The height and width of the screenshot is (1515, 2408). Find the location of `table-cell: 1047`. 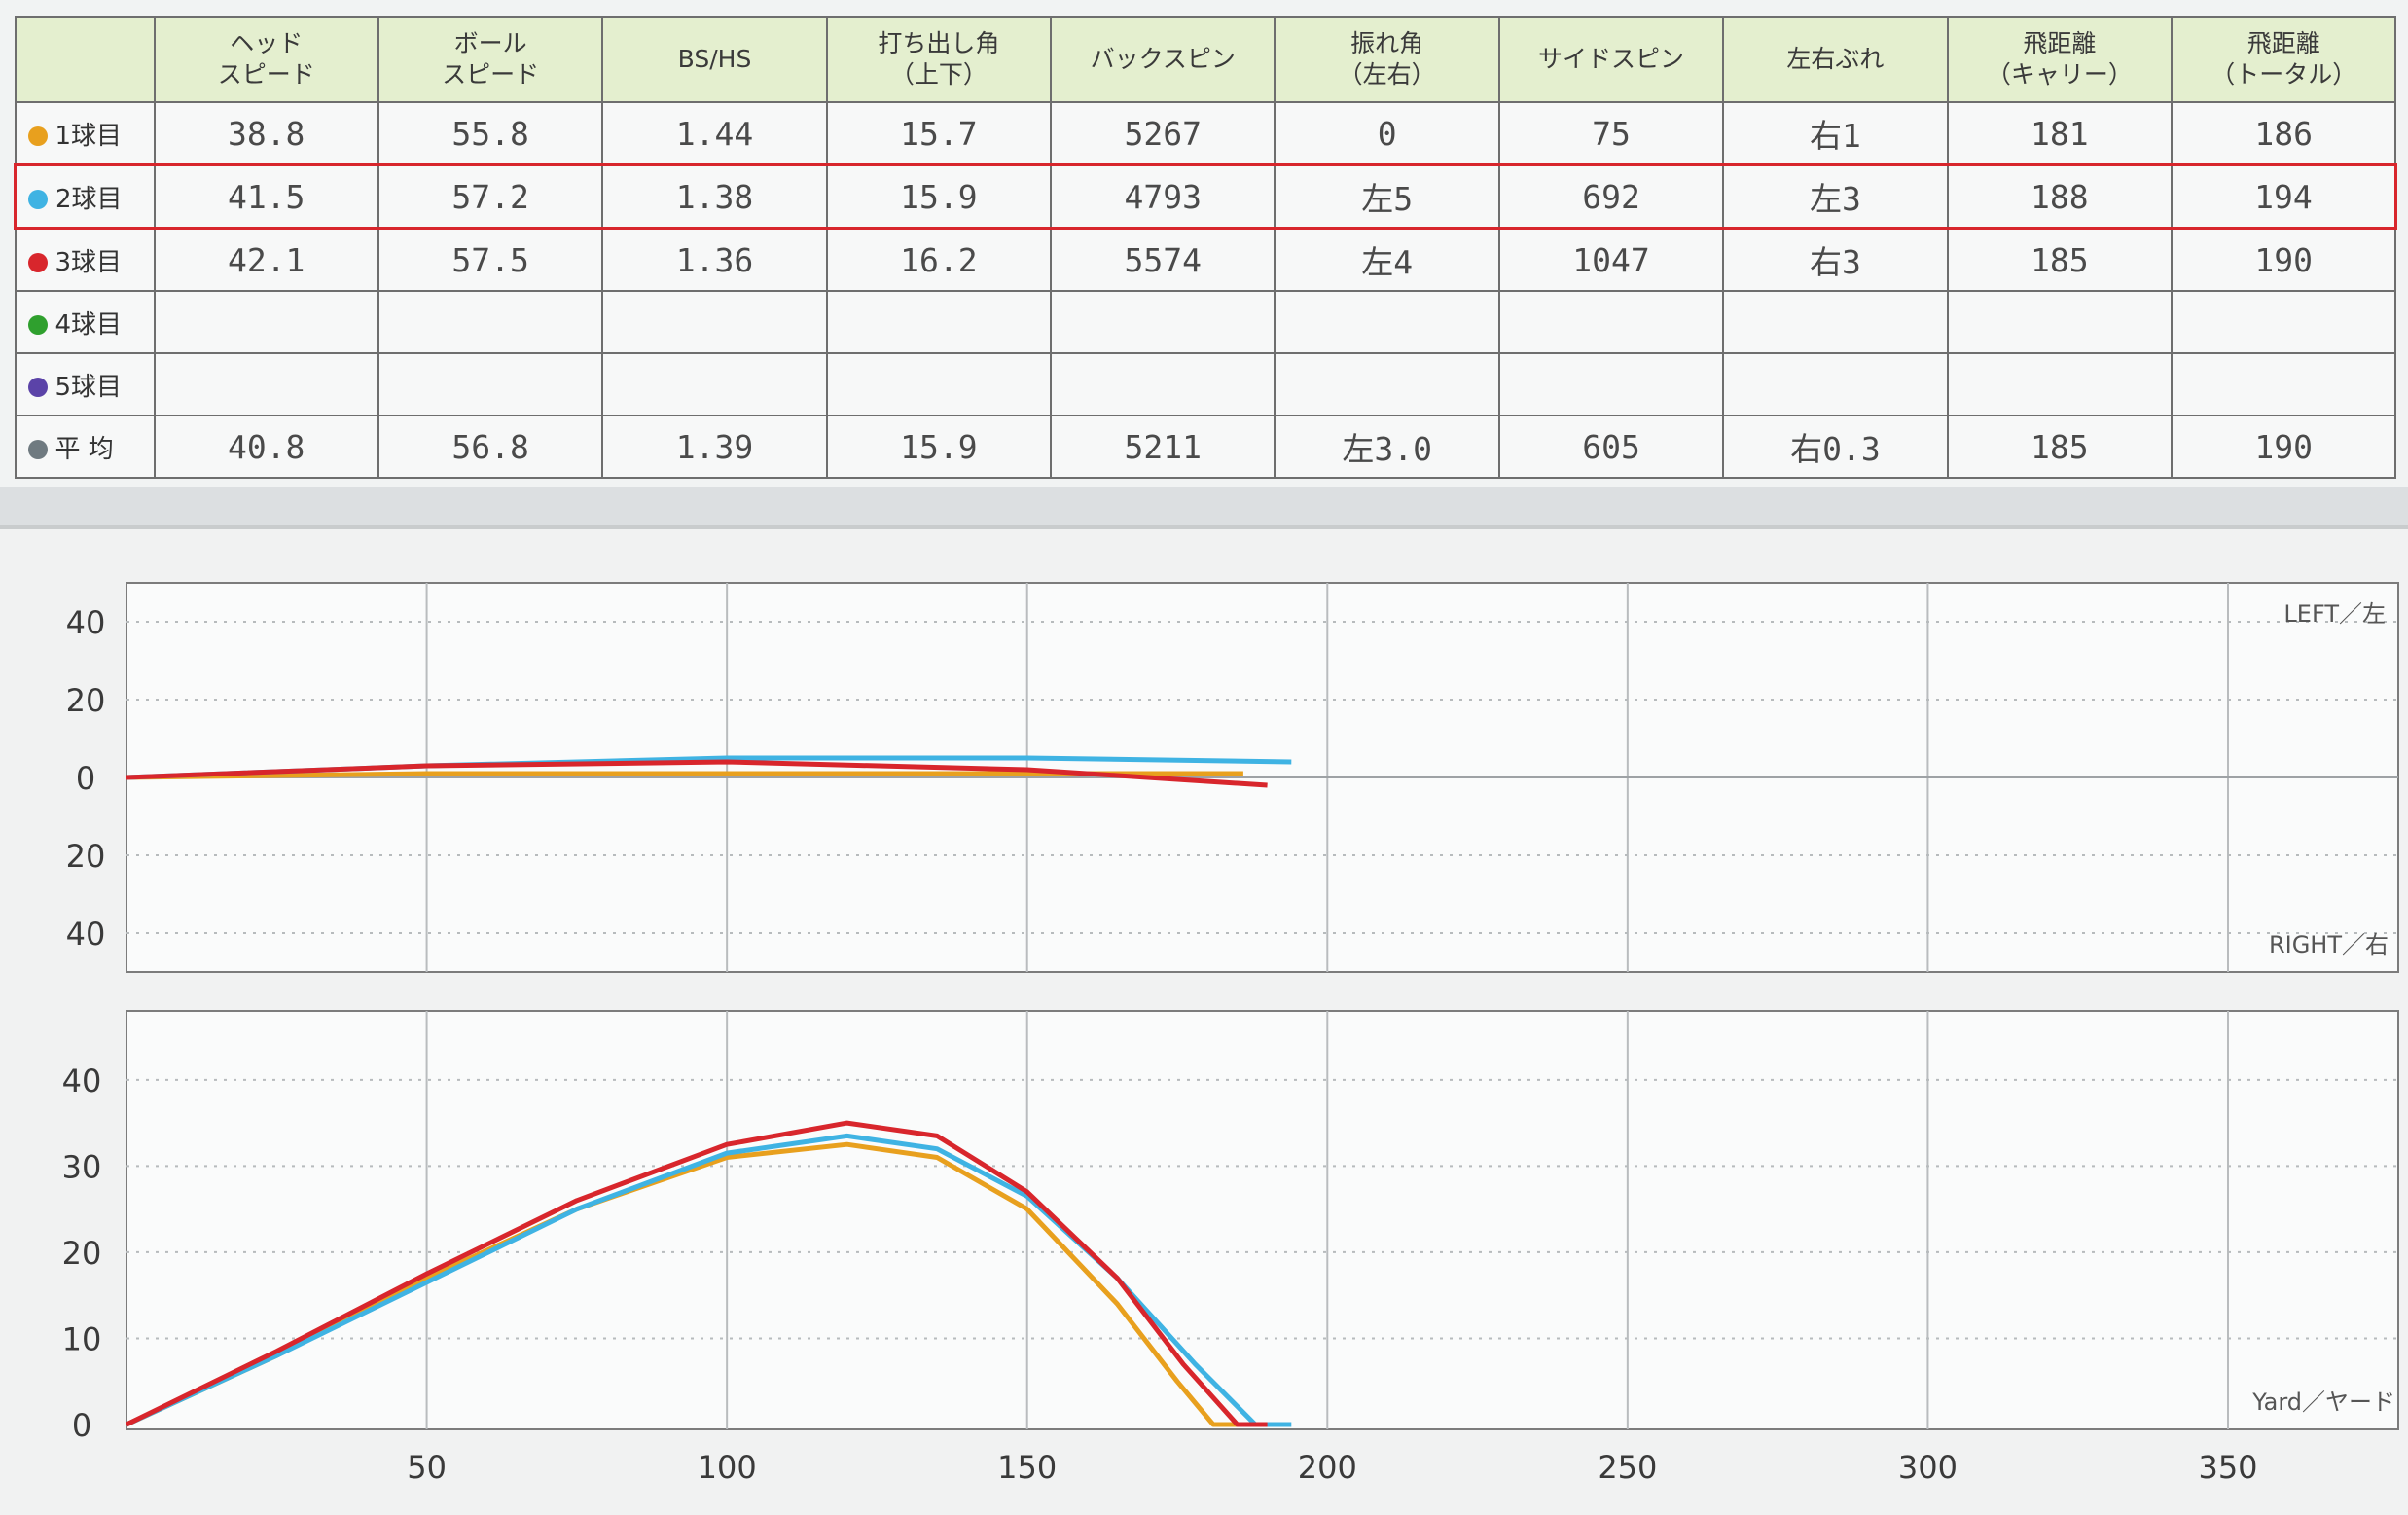

table-cell: 1047 is located at coordinates (1611, 259).